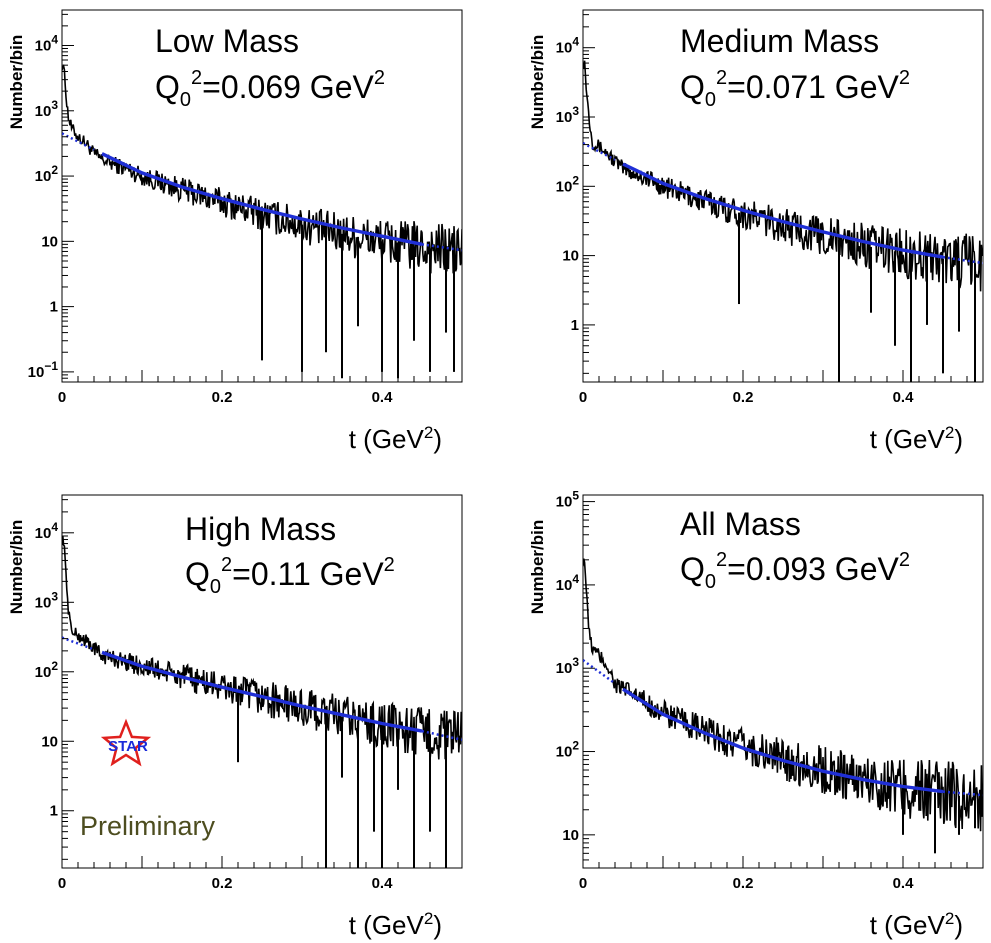  I want to click on chart-title: Medium Mass, so click(779, 41).